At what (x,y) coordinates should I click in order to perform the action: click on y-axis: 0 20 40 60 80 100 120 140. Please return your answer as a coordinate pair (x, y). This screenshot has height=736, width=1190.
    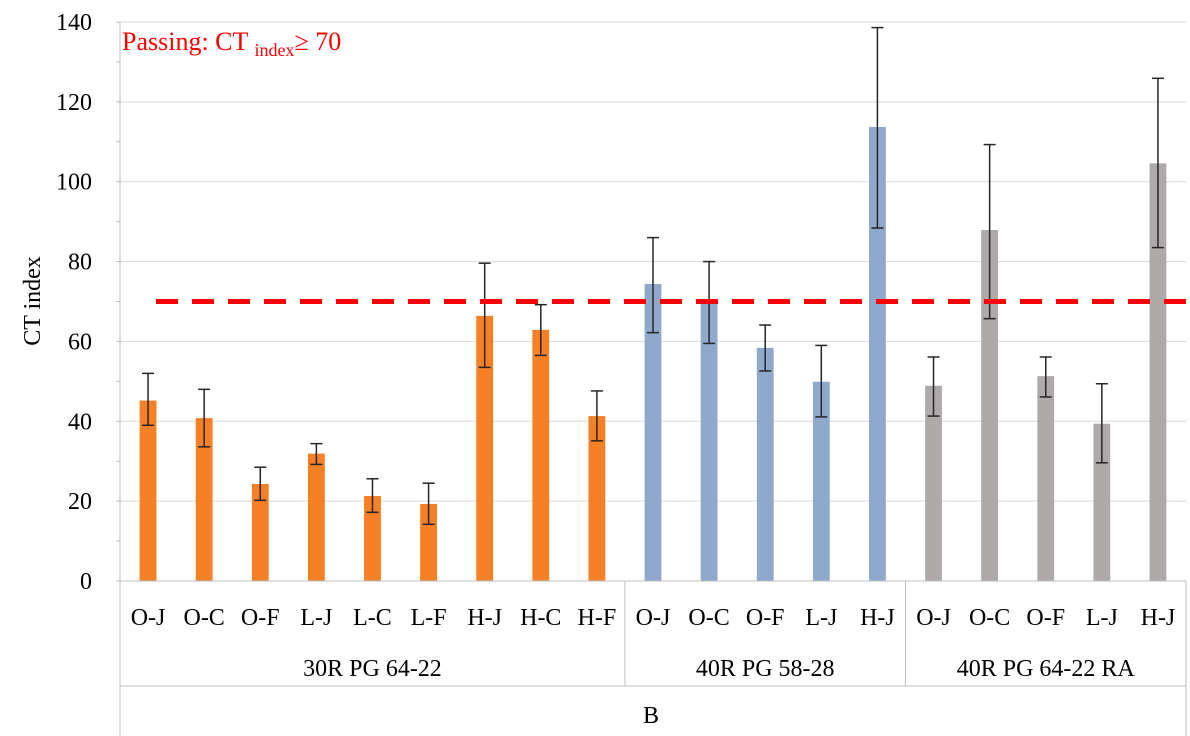
    Looking at the image, I should click on (88, 302).